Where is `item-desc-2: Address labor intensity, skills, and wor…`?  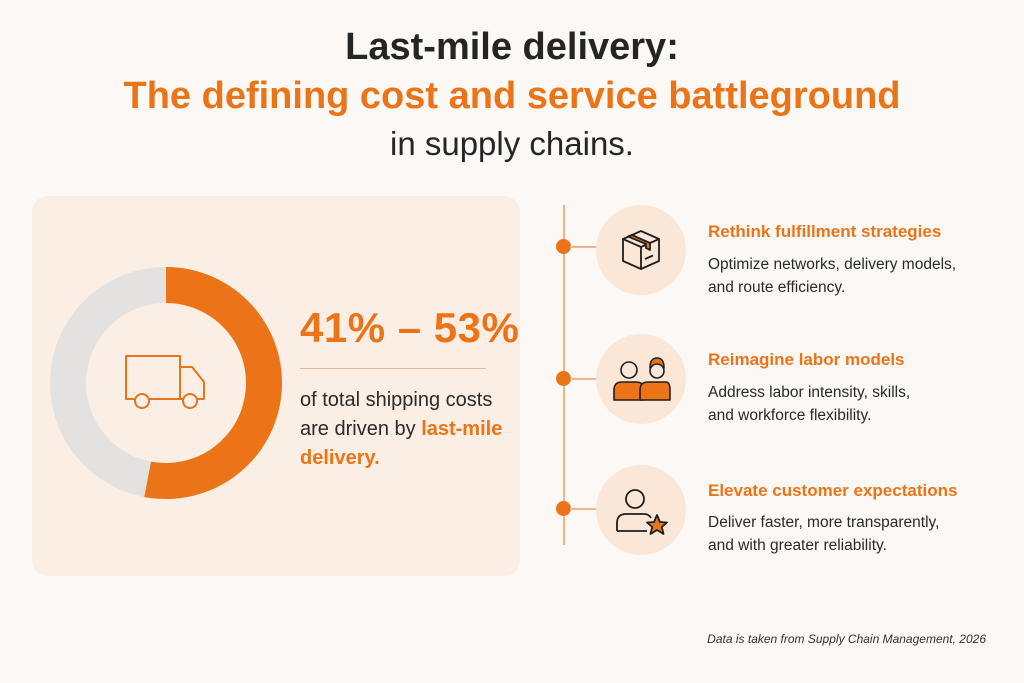 item-desc-2: Address labor intensity, skills, and wor… is located at coordinates (858, 404).